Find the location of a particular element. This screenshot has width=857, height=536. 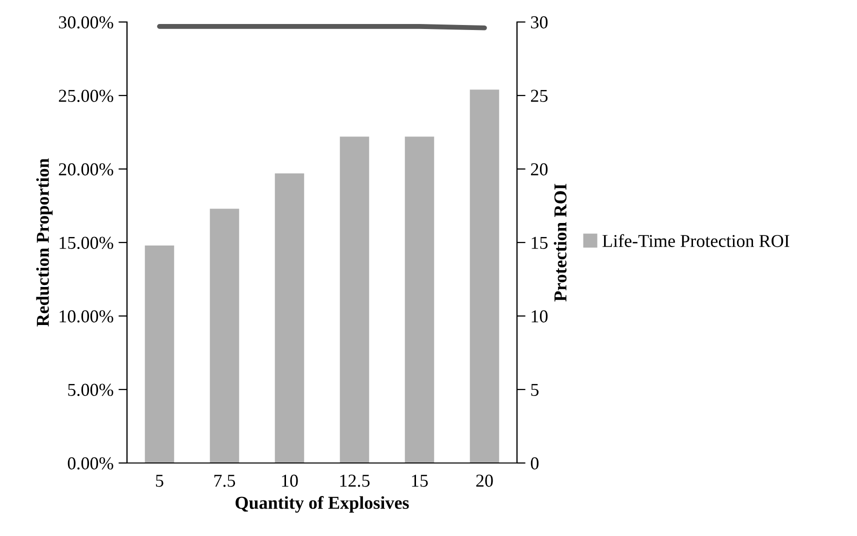

y2-tick-label: 5 is located at coordinates (535, 390).